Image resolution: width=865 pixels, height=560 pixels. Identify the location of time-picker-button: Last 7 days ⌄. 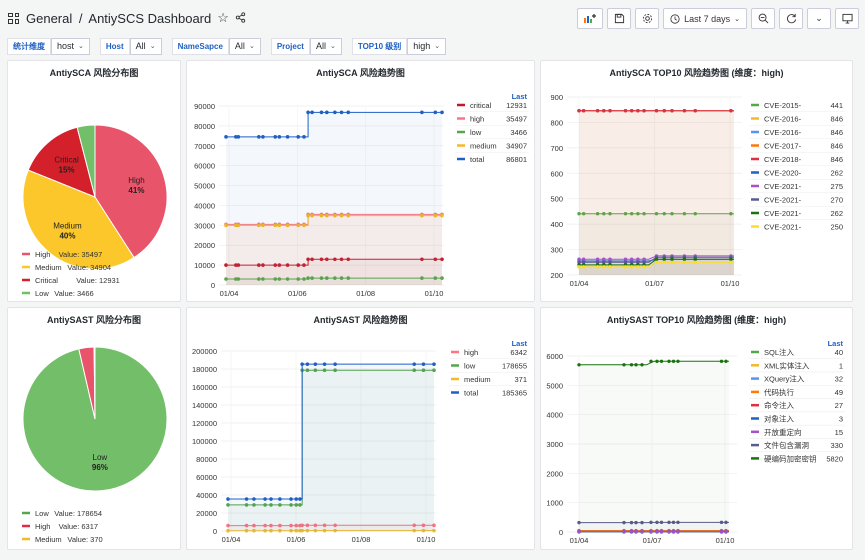
(705, 18).